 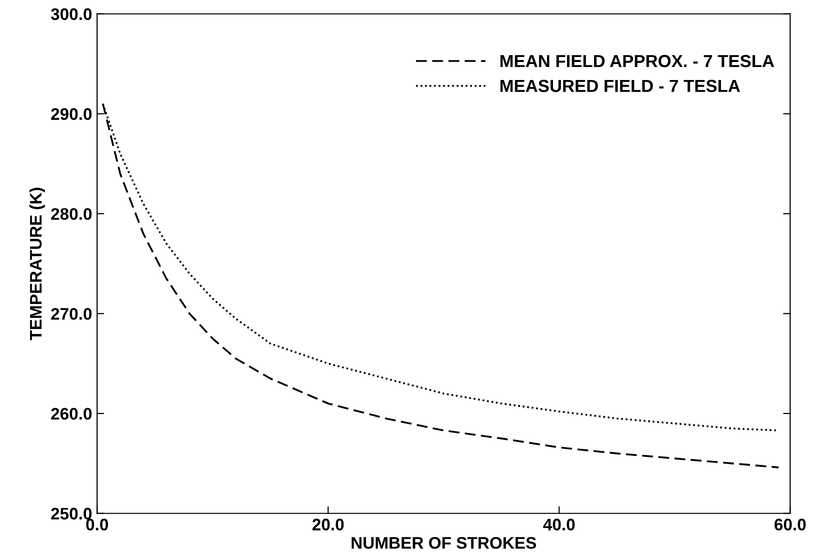 I want to click on x-tick-label: 60.0, so click(x=790, y=524).